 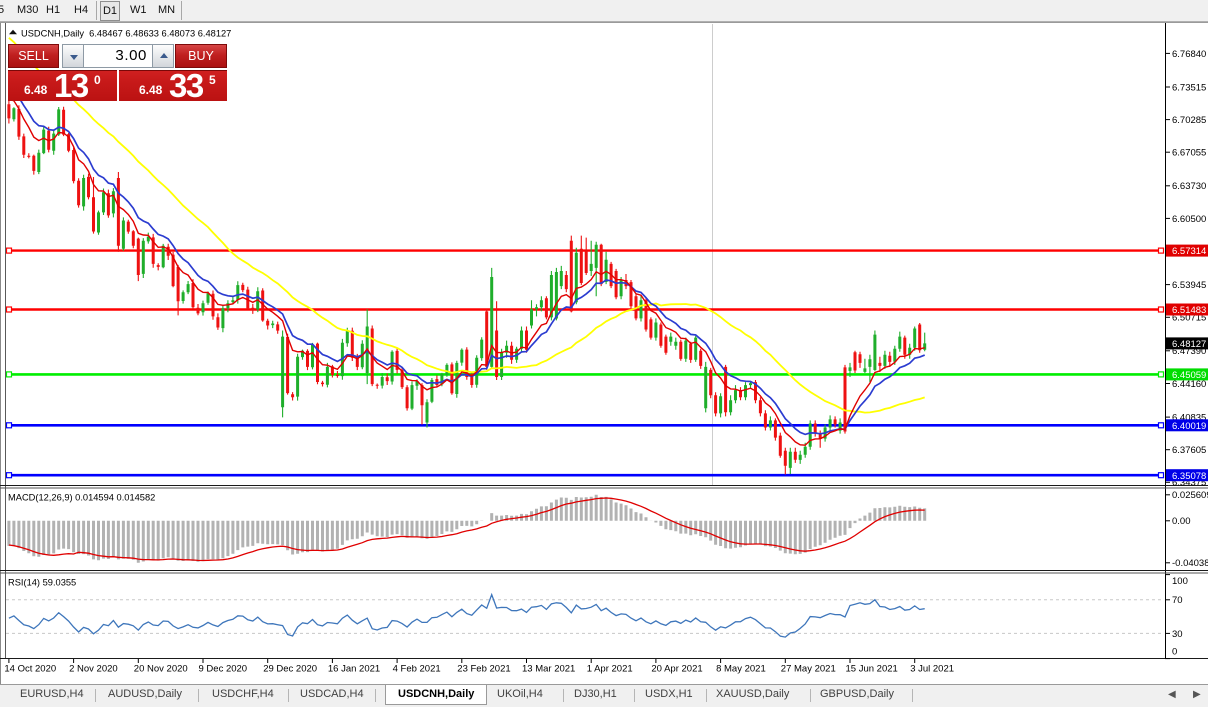 I want to click on svg-text: 6.34375, so click(x=1189, y=483).